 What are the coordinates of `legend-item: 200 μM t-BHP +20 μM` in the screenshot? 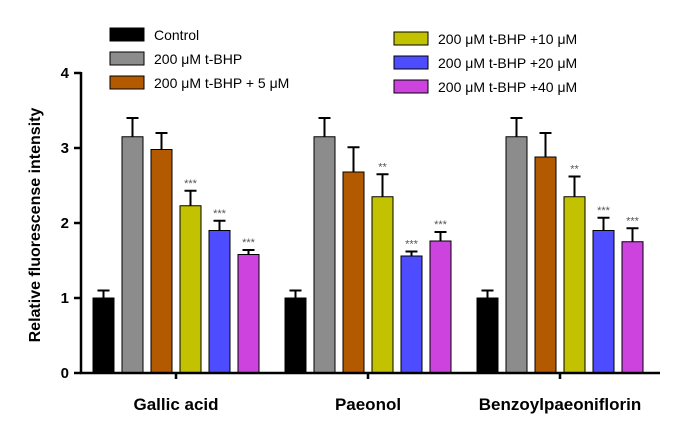 It's located at (485, 63).